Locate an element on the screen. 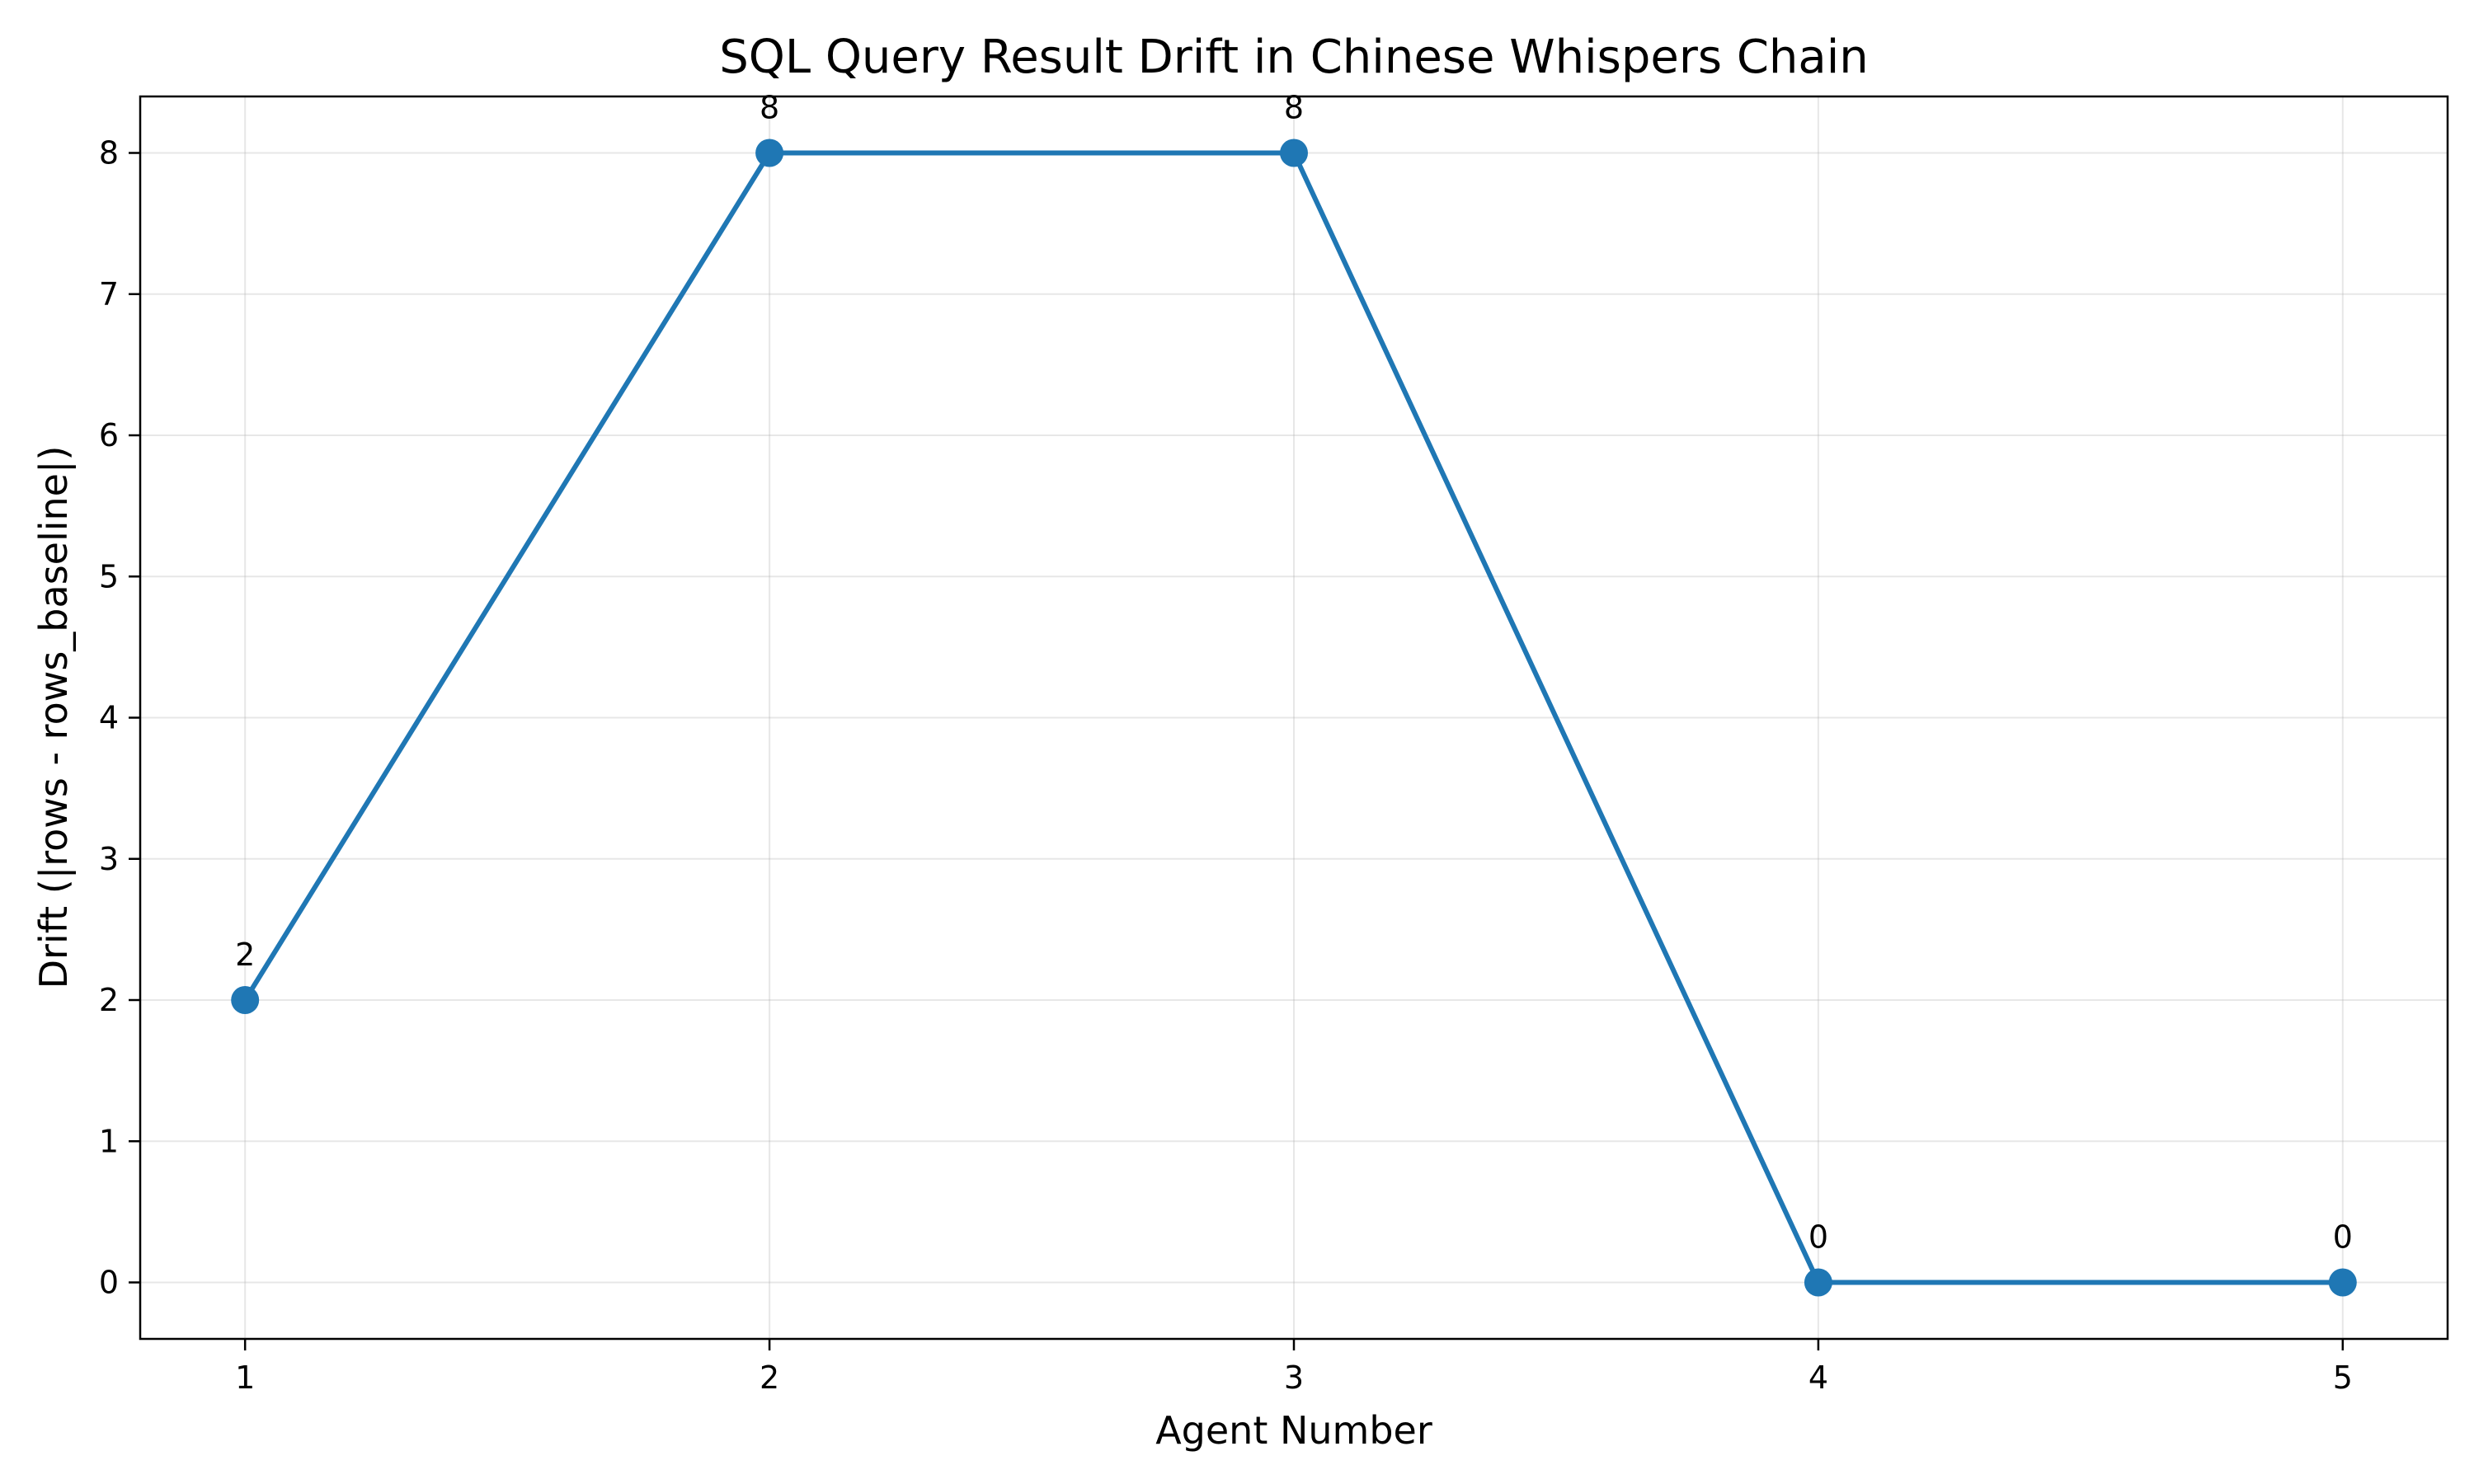 This screenshot has width=2474, height=1484. y-tick-label: 1 is located at coordinates (109, 1141).